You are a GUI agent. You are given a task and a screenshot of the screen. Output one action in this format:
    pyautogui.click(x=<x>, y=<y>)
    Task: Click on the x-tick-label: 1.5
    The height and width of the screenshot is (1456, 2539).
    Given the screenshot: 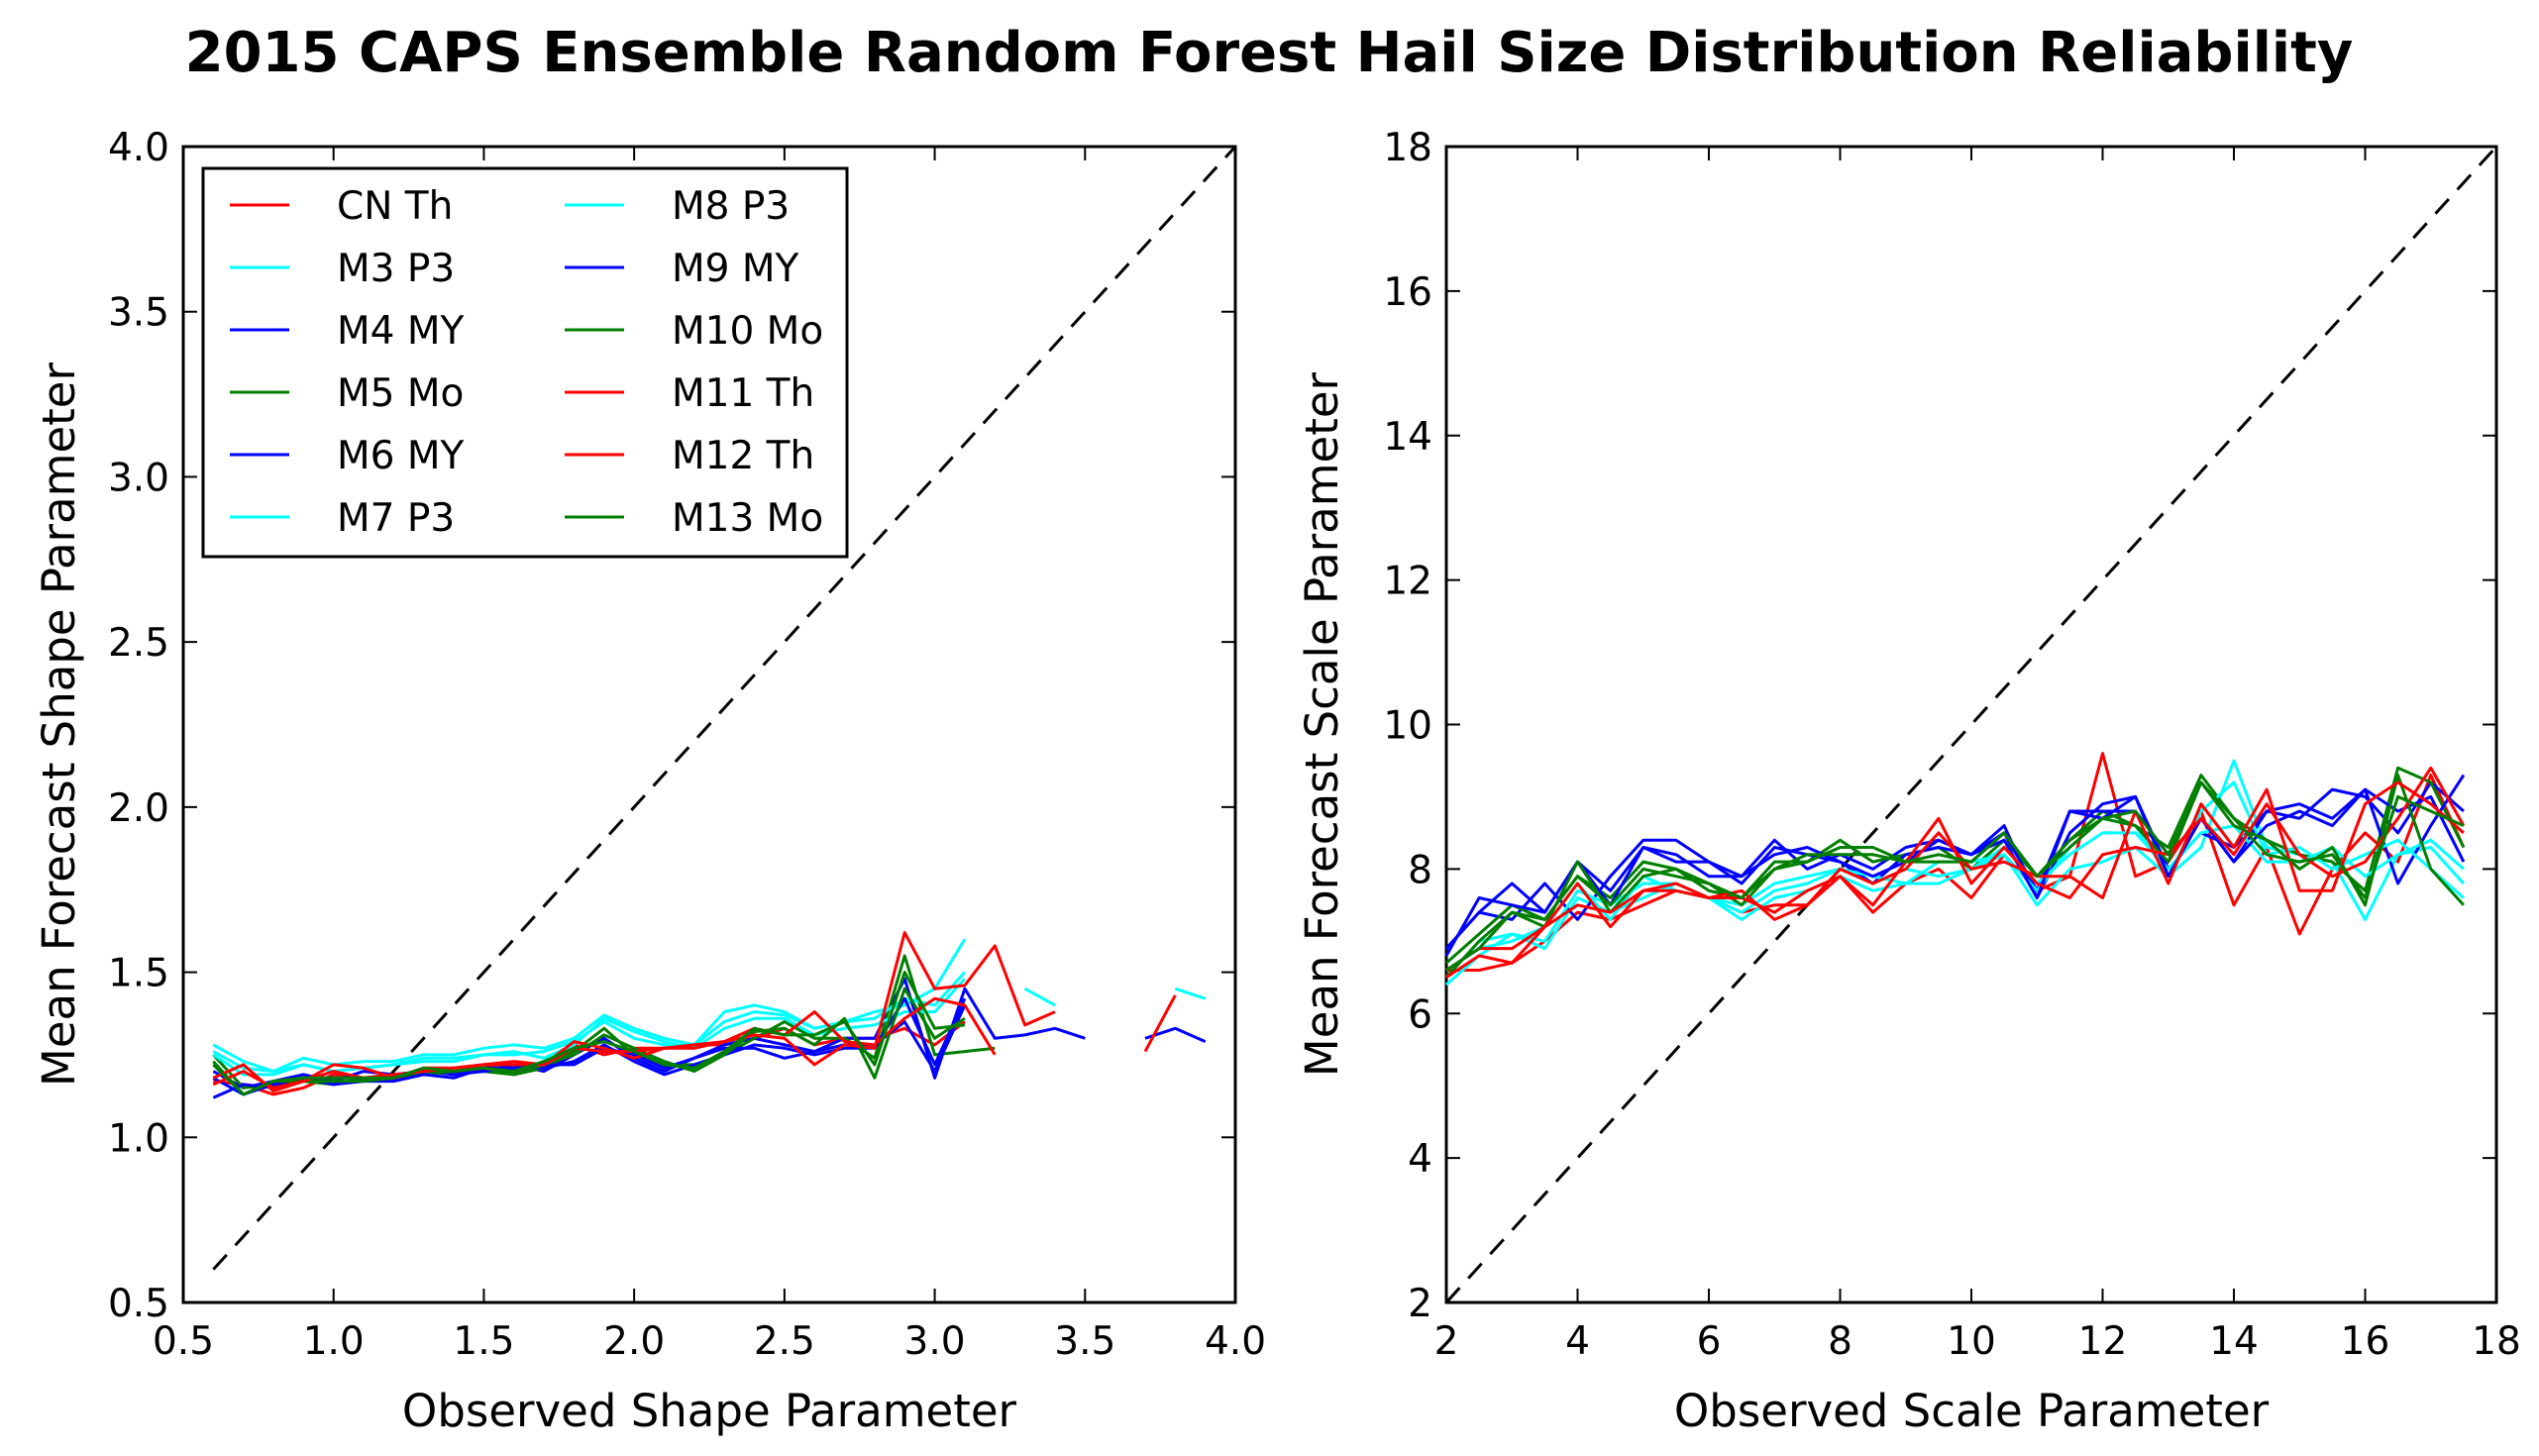 What is the action you would take?
    pyautogui.click(x=484, y=1341)
    